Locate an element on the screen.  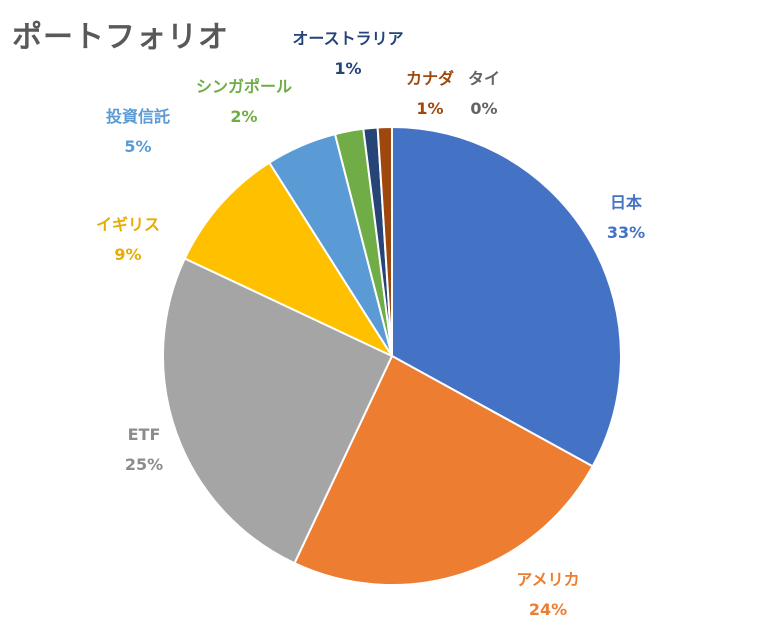
slice-name-label: タイ is located at coordinates (484, 78).